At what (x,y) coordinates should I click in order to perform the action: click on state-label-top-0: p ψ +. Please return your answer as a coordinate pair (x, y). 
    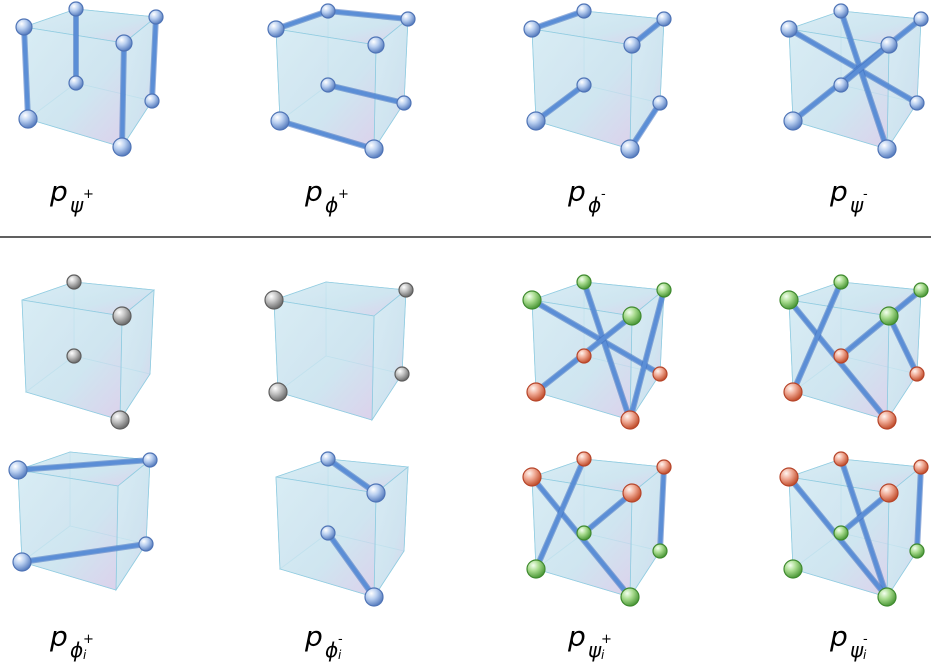
    Looking at the image, I should click on (85, 195).